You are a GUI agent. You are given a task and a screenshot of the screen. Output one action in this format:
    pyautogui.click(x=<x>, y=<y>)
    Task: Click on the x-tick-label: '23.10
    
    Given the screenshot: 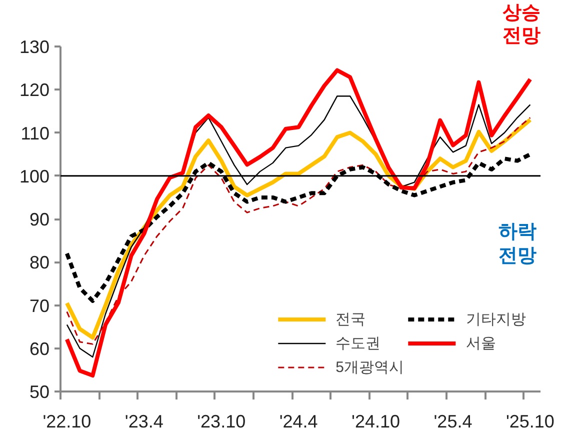 What is the action you would take?
    pyautogui.click(x=221, y=422)
    